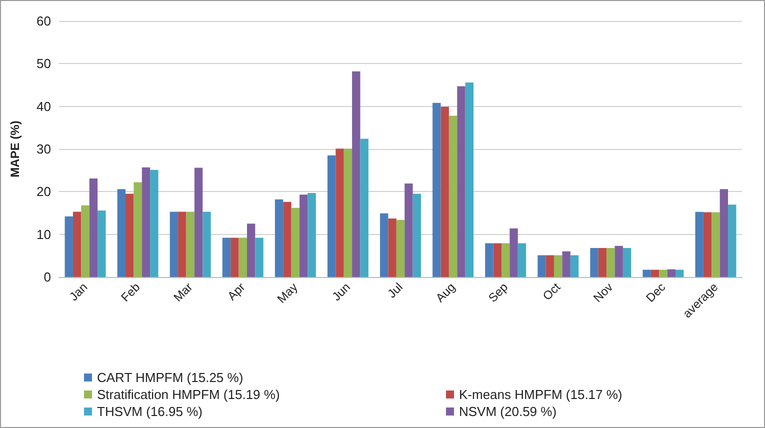 Image resolution: width=765 pixels, height=428 pixels. Describe the element at coordinates (603, 293) in the screenshot. I see `x-tick-label: Nov` at that location.